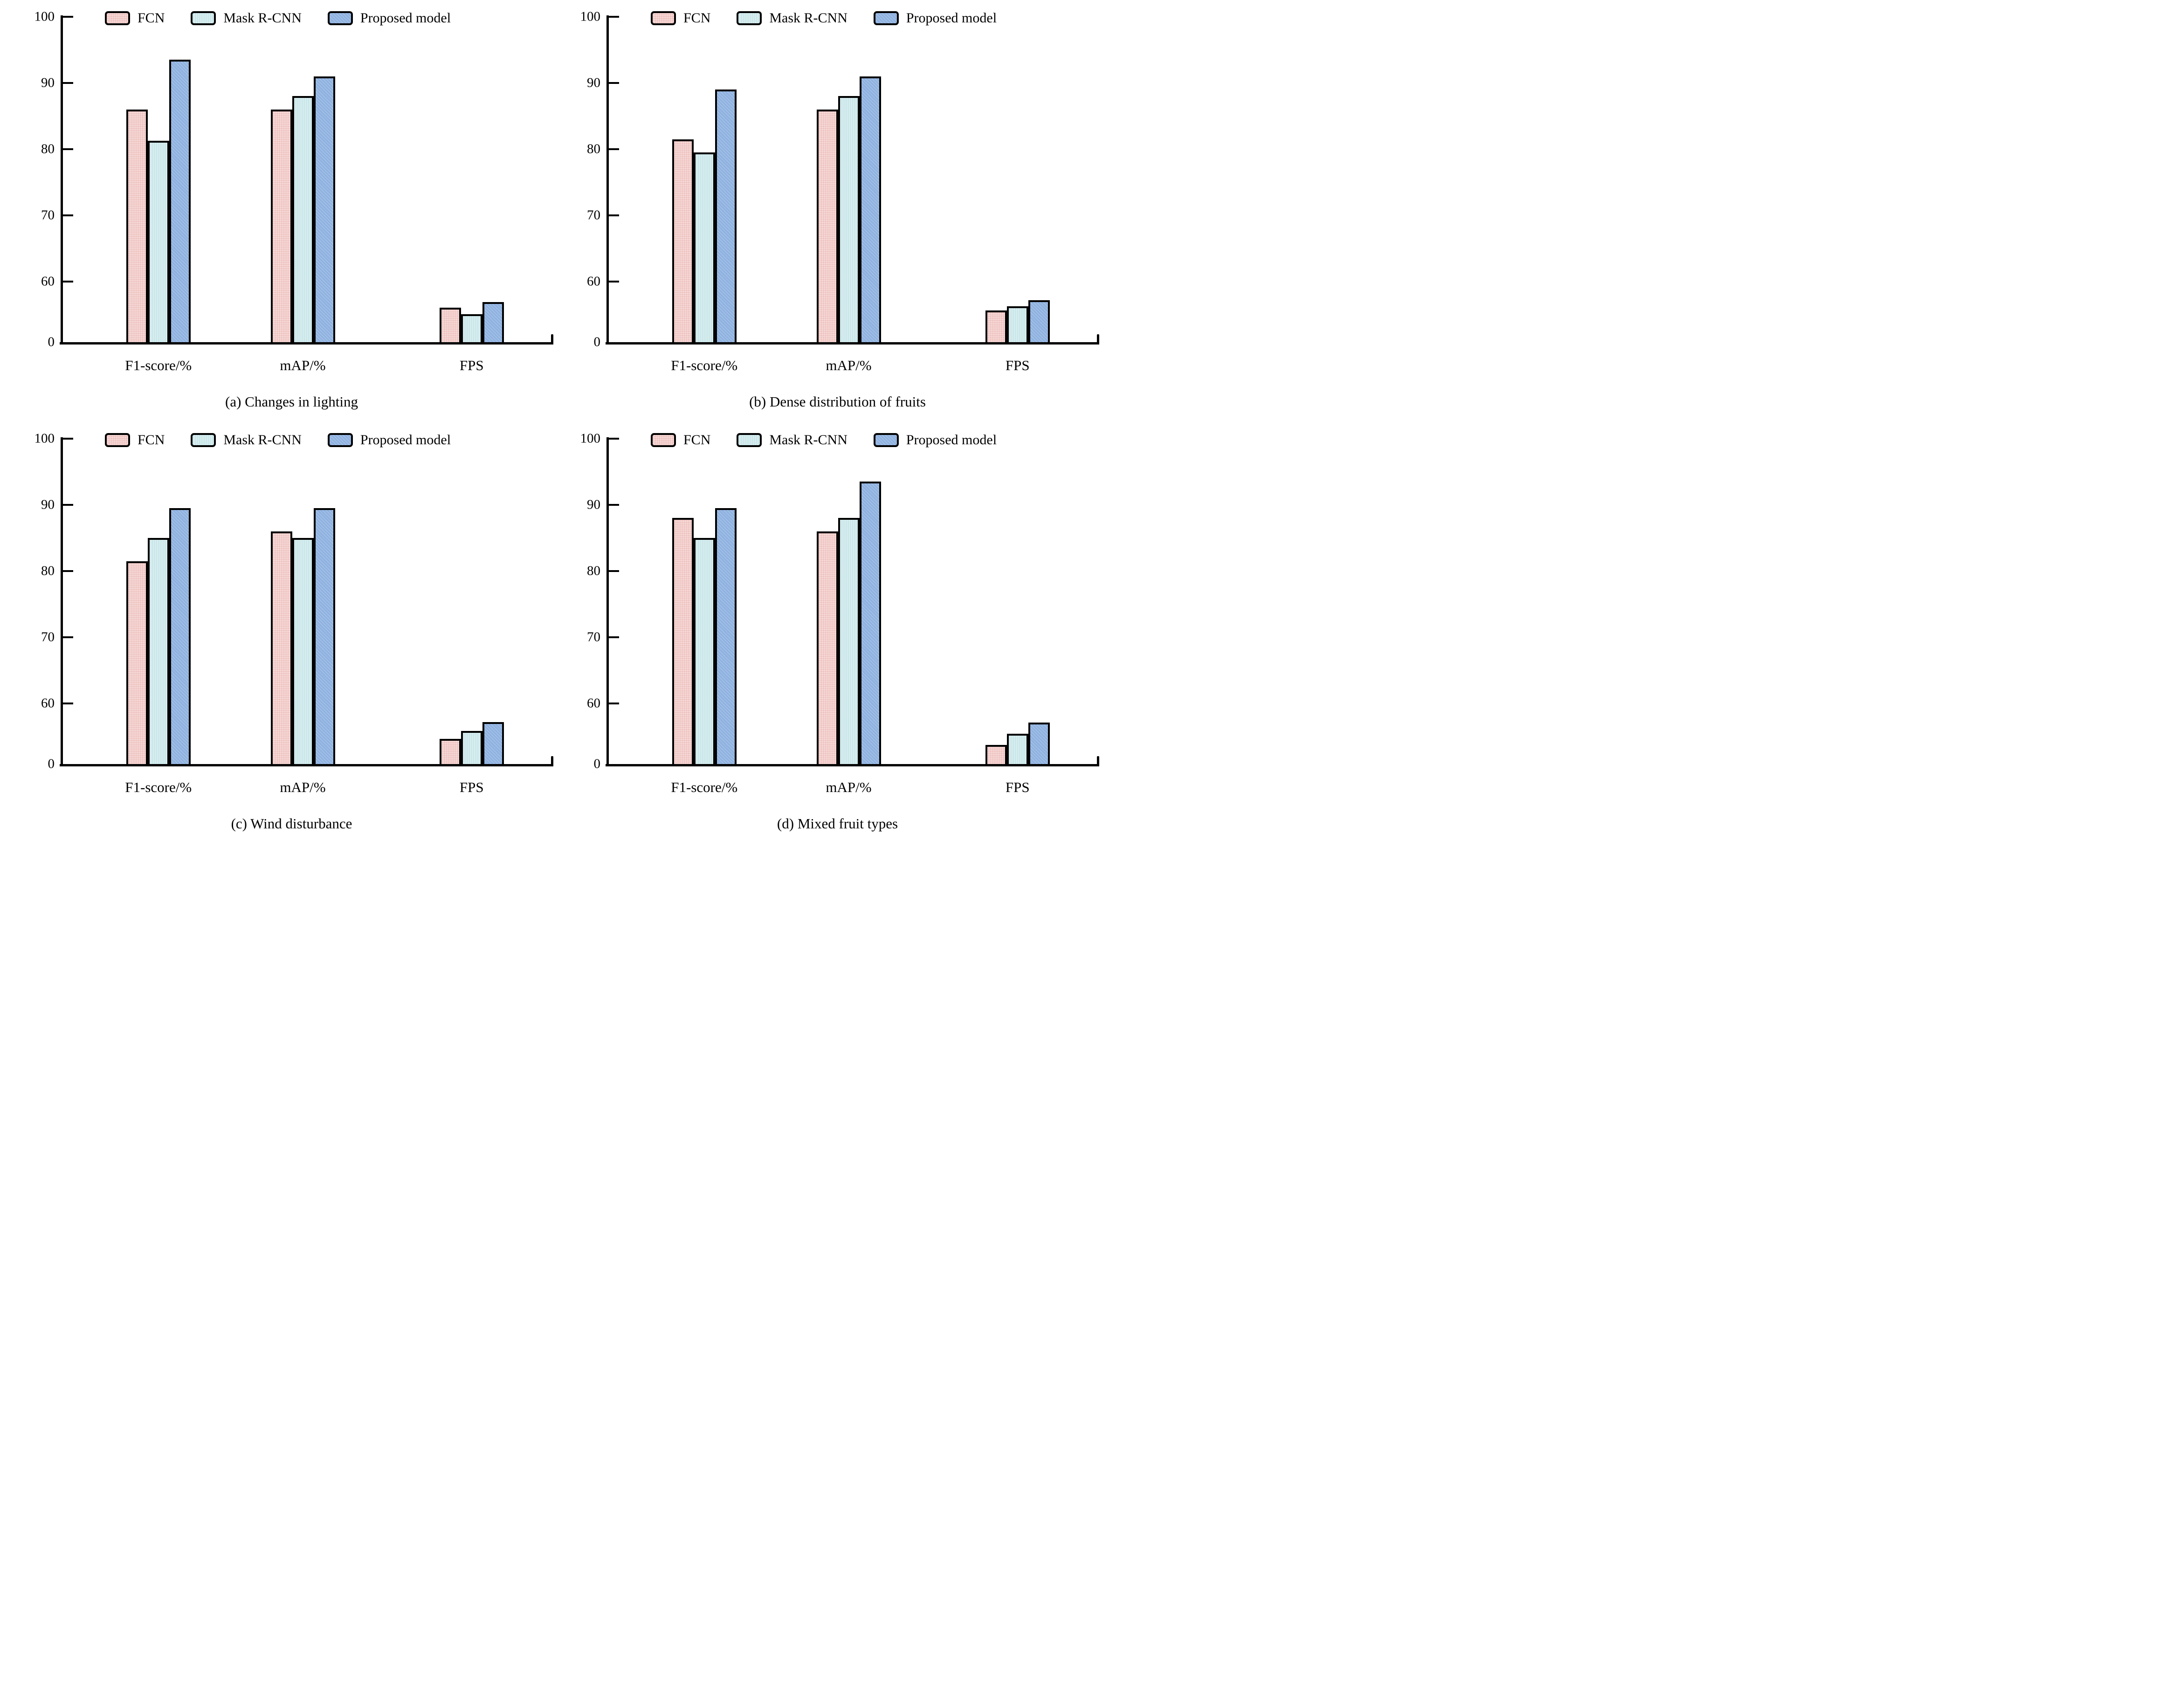 This screenshot has height=1688, width=2184. Describe the element at coordinates (291, 401) in the screenshot. I see `panel-caption: (a) Changes in lighting` at that location.